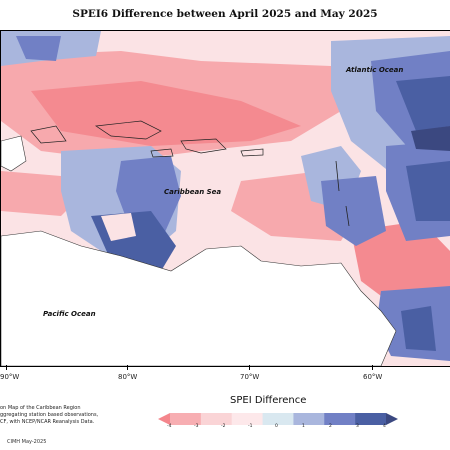 This screenshot has width=450, height=450. I want to click on atlantic-ocean-label: Atlantic Ocean, so click(374, 70).